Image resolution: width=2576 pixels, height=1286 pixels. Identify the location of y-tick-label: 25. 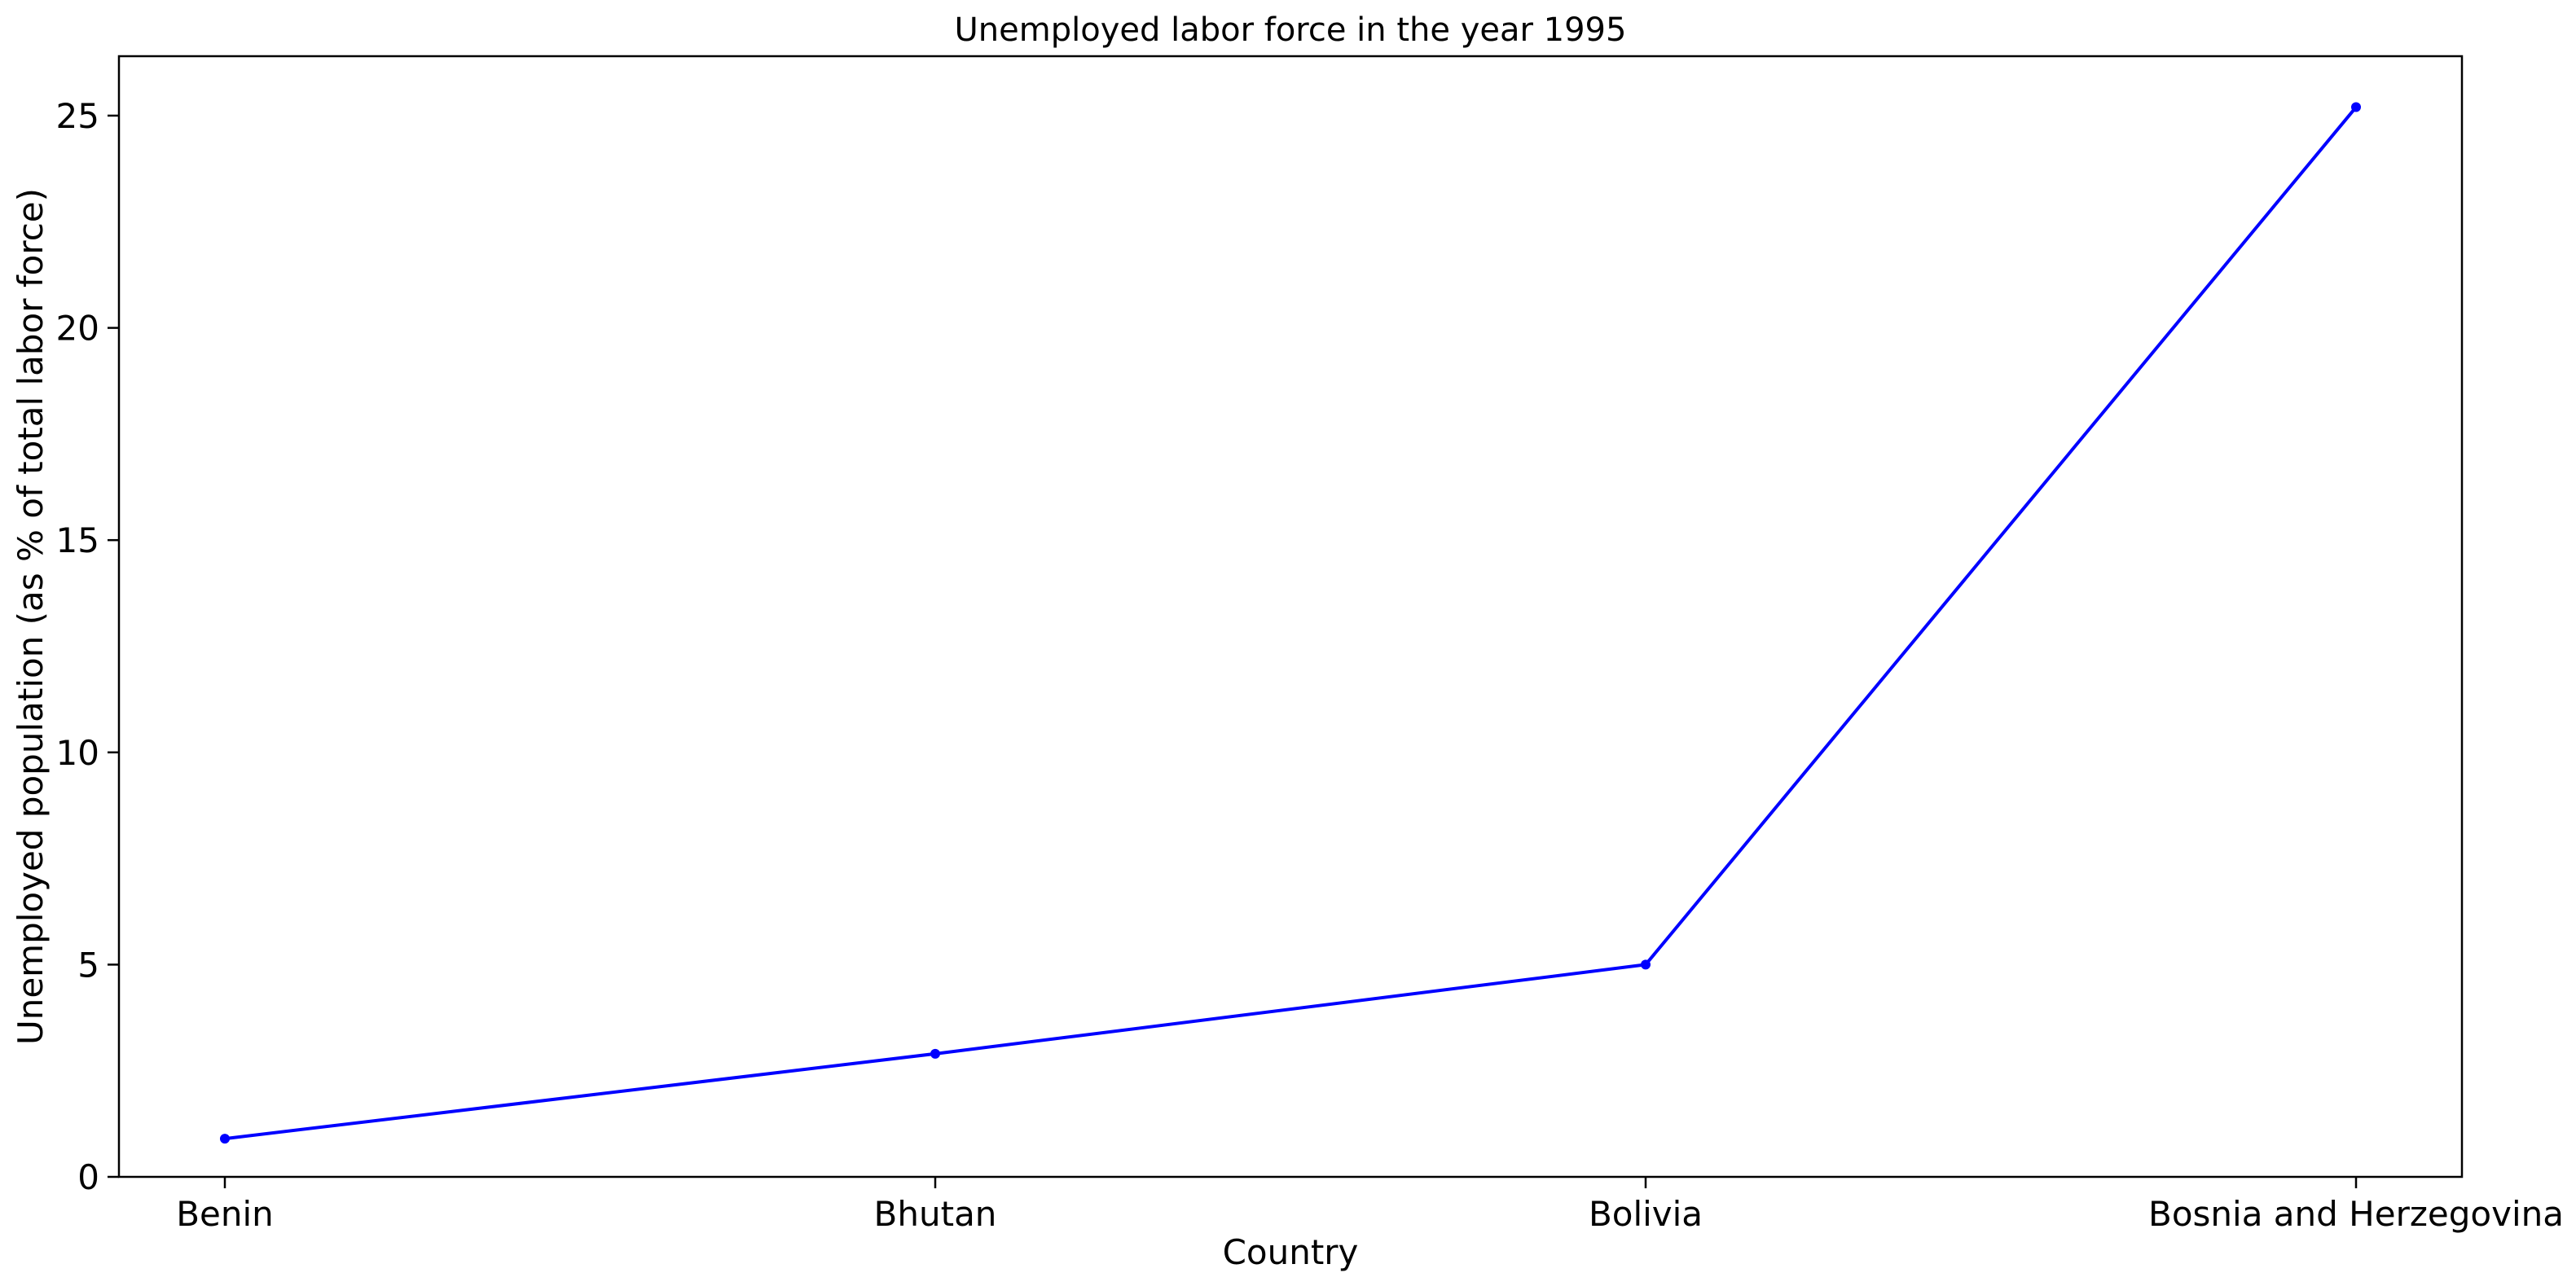
(77, 116).